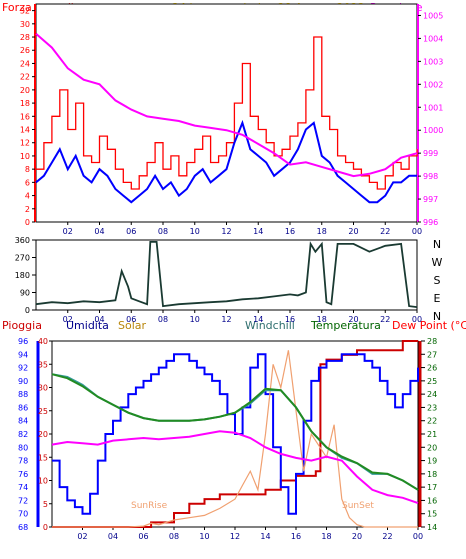 The width and height of the screenshot is (466, 559). I want to click on humidity-ytick-label: 72, so click(23, 500).